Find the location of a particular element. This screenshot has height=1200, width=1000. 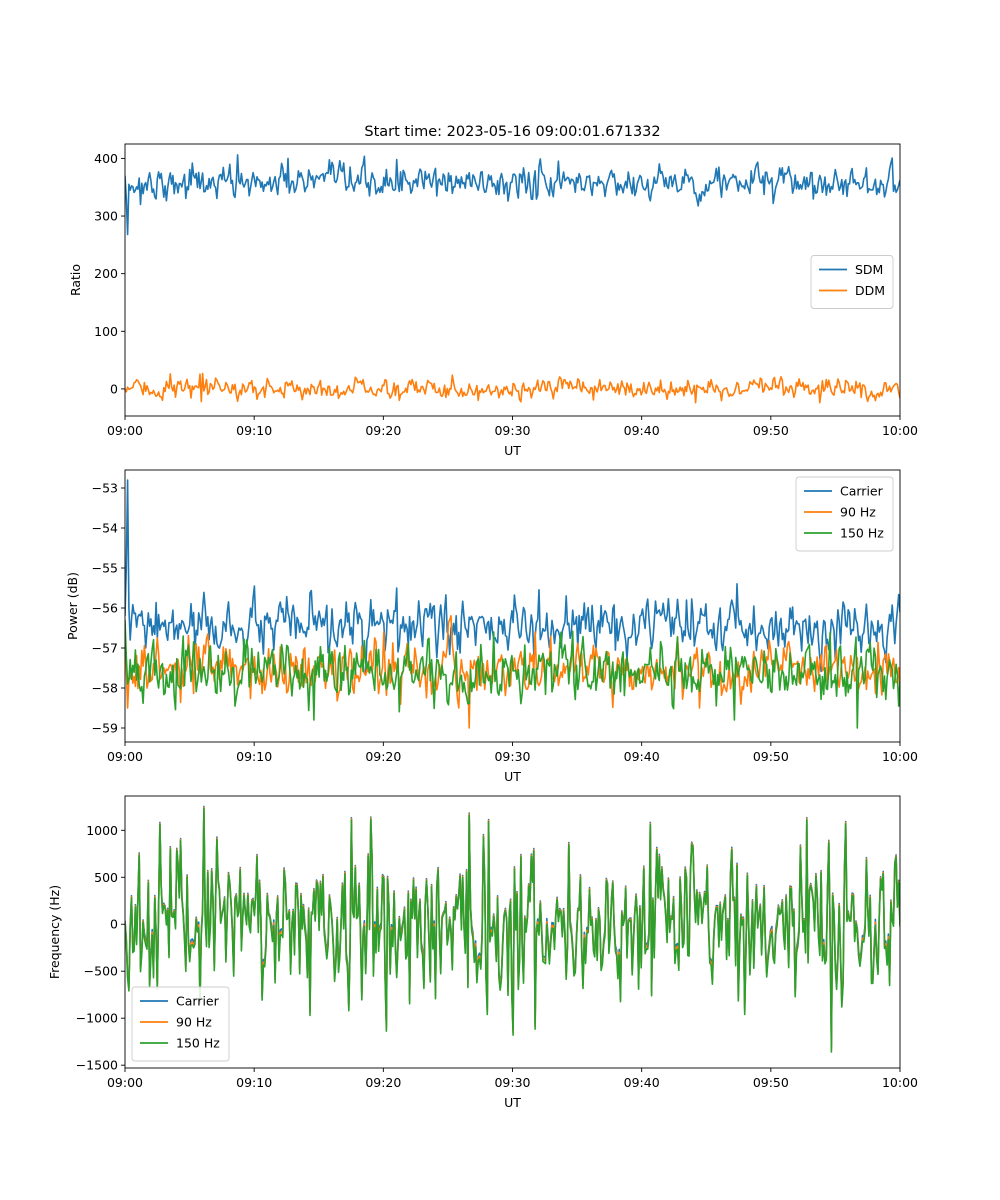

legend-label: SDM is located at coordinates (869, 269).